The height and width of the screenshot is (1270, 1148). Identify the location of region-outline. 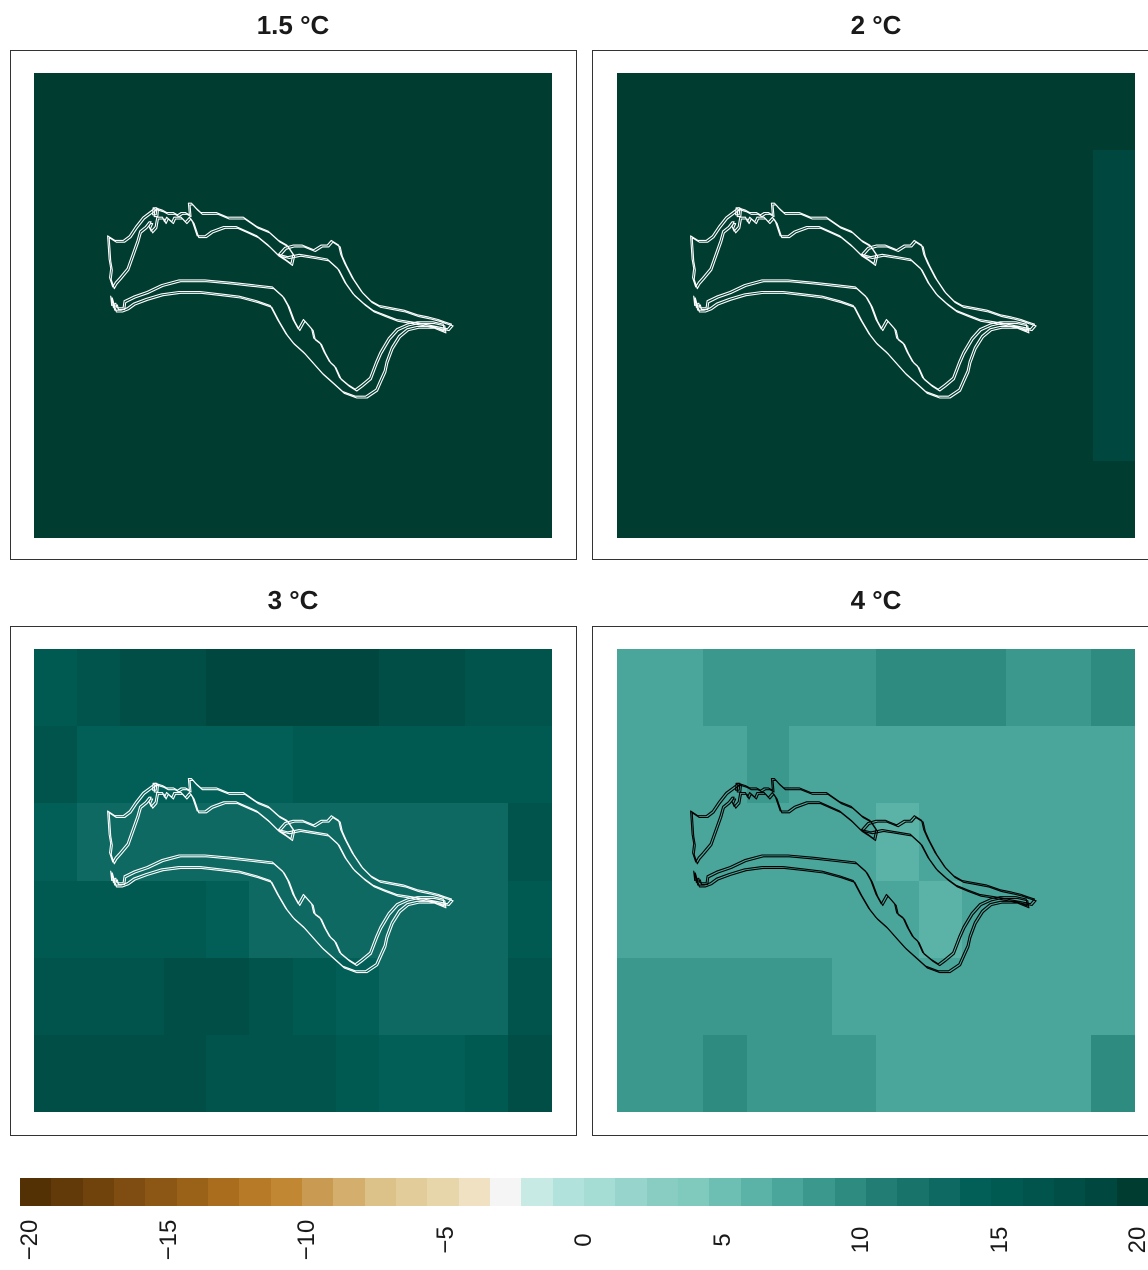
(280, 300).